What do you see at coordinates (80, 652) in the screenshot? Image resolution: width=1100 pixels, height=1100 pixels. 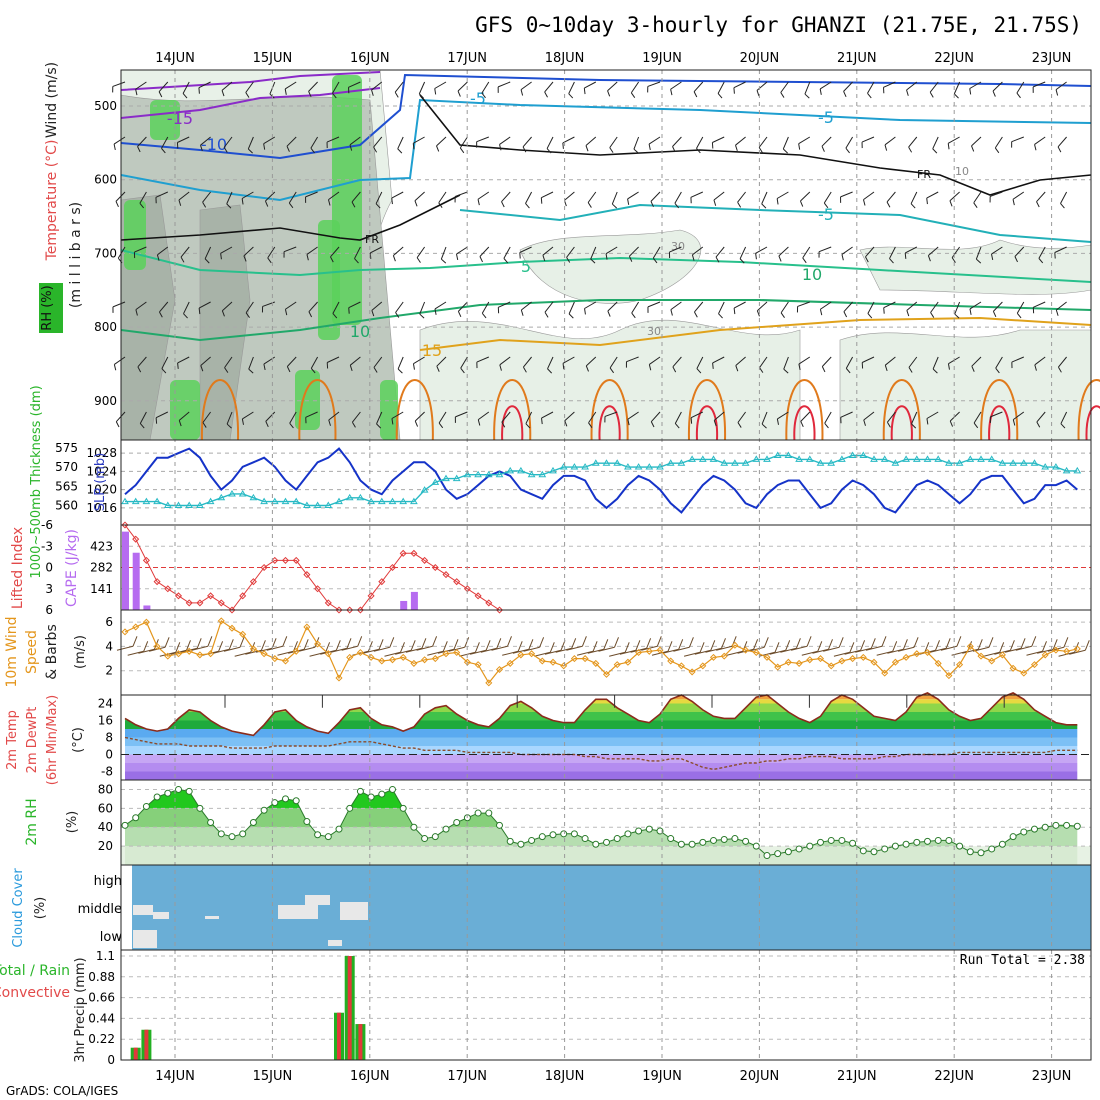 I see `wind-unit: (m/s)` at bounding box center [80, 652].